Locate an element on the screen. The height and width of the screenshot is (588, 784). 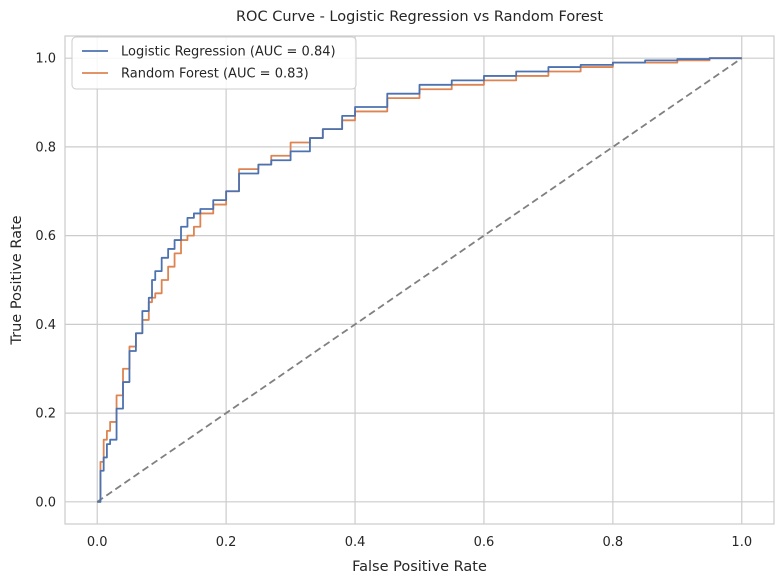
y-tick-label: 0.4 is located at coordinates (45, 325).